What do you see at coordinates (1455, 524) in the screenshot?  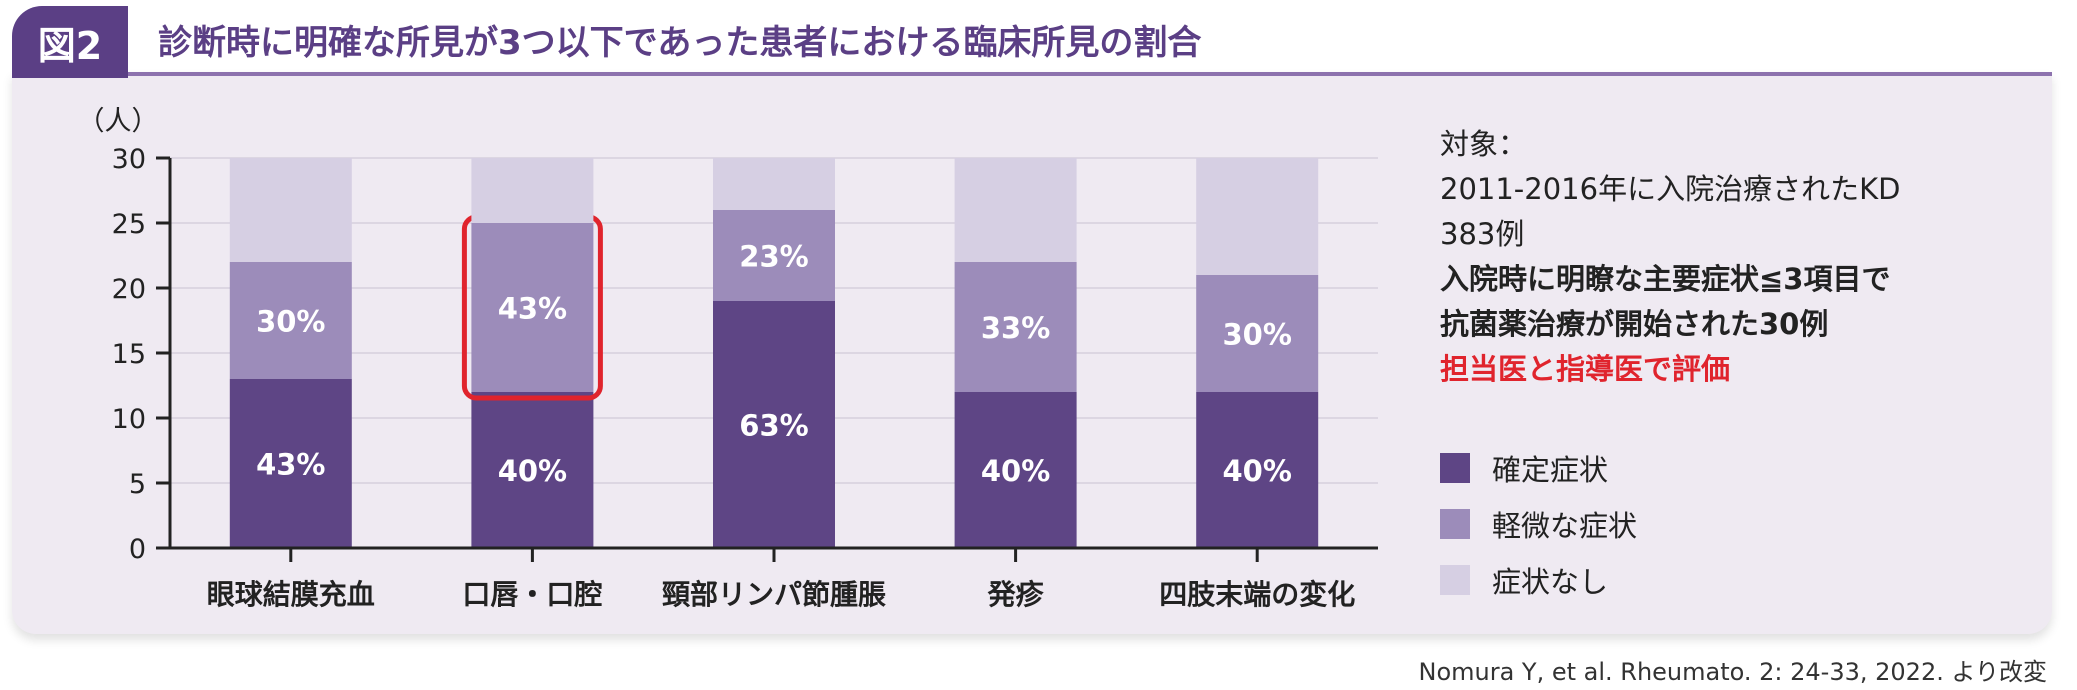 I see `legend-swatch-mild` at bounding box center [1455, 524].